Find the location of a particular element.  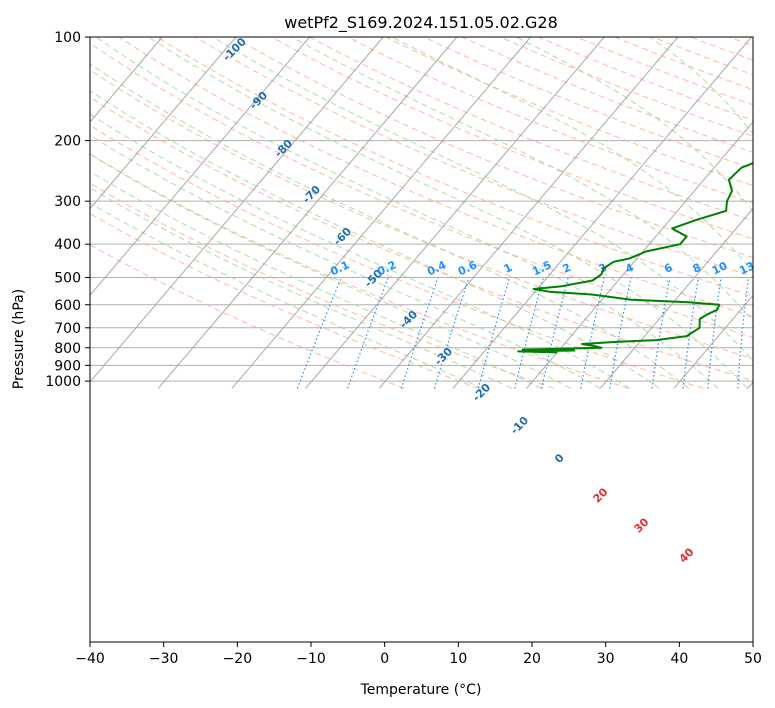

y-tick-label: 900 is located at coordinates (67, 366).